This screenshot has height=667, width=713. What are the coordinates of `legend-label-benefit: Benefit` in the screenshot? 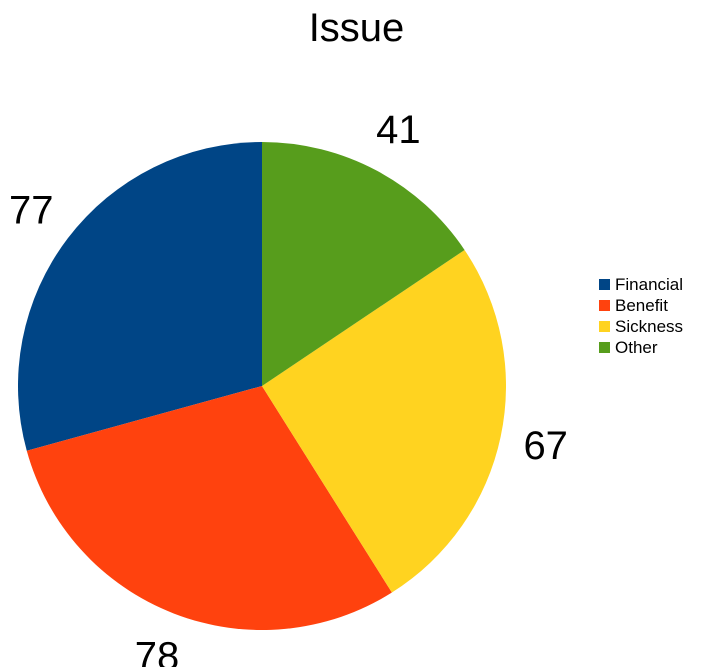 It's located at (641, 305).